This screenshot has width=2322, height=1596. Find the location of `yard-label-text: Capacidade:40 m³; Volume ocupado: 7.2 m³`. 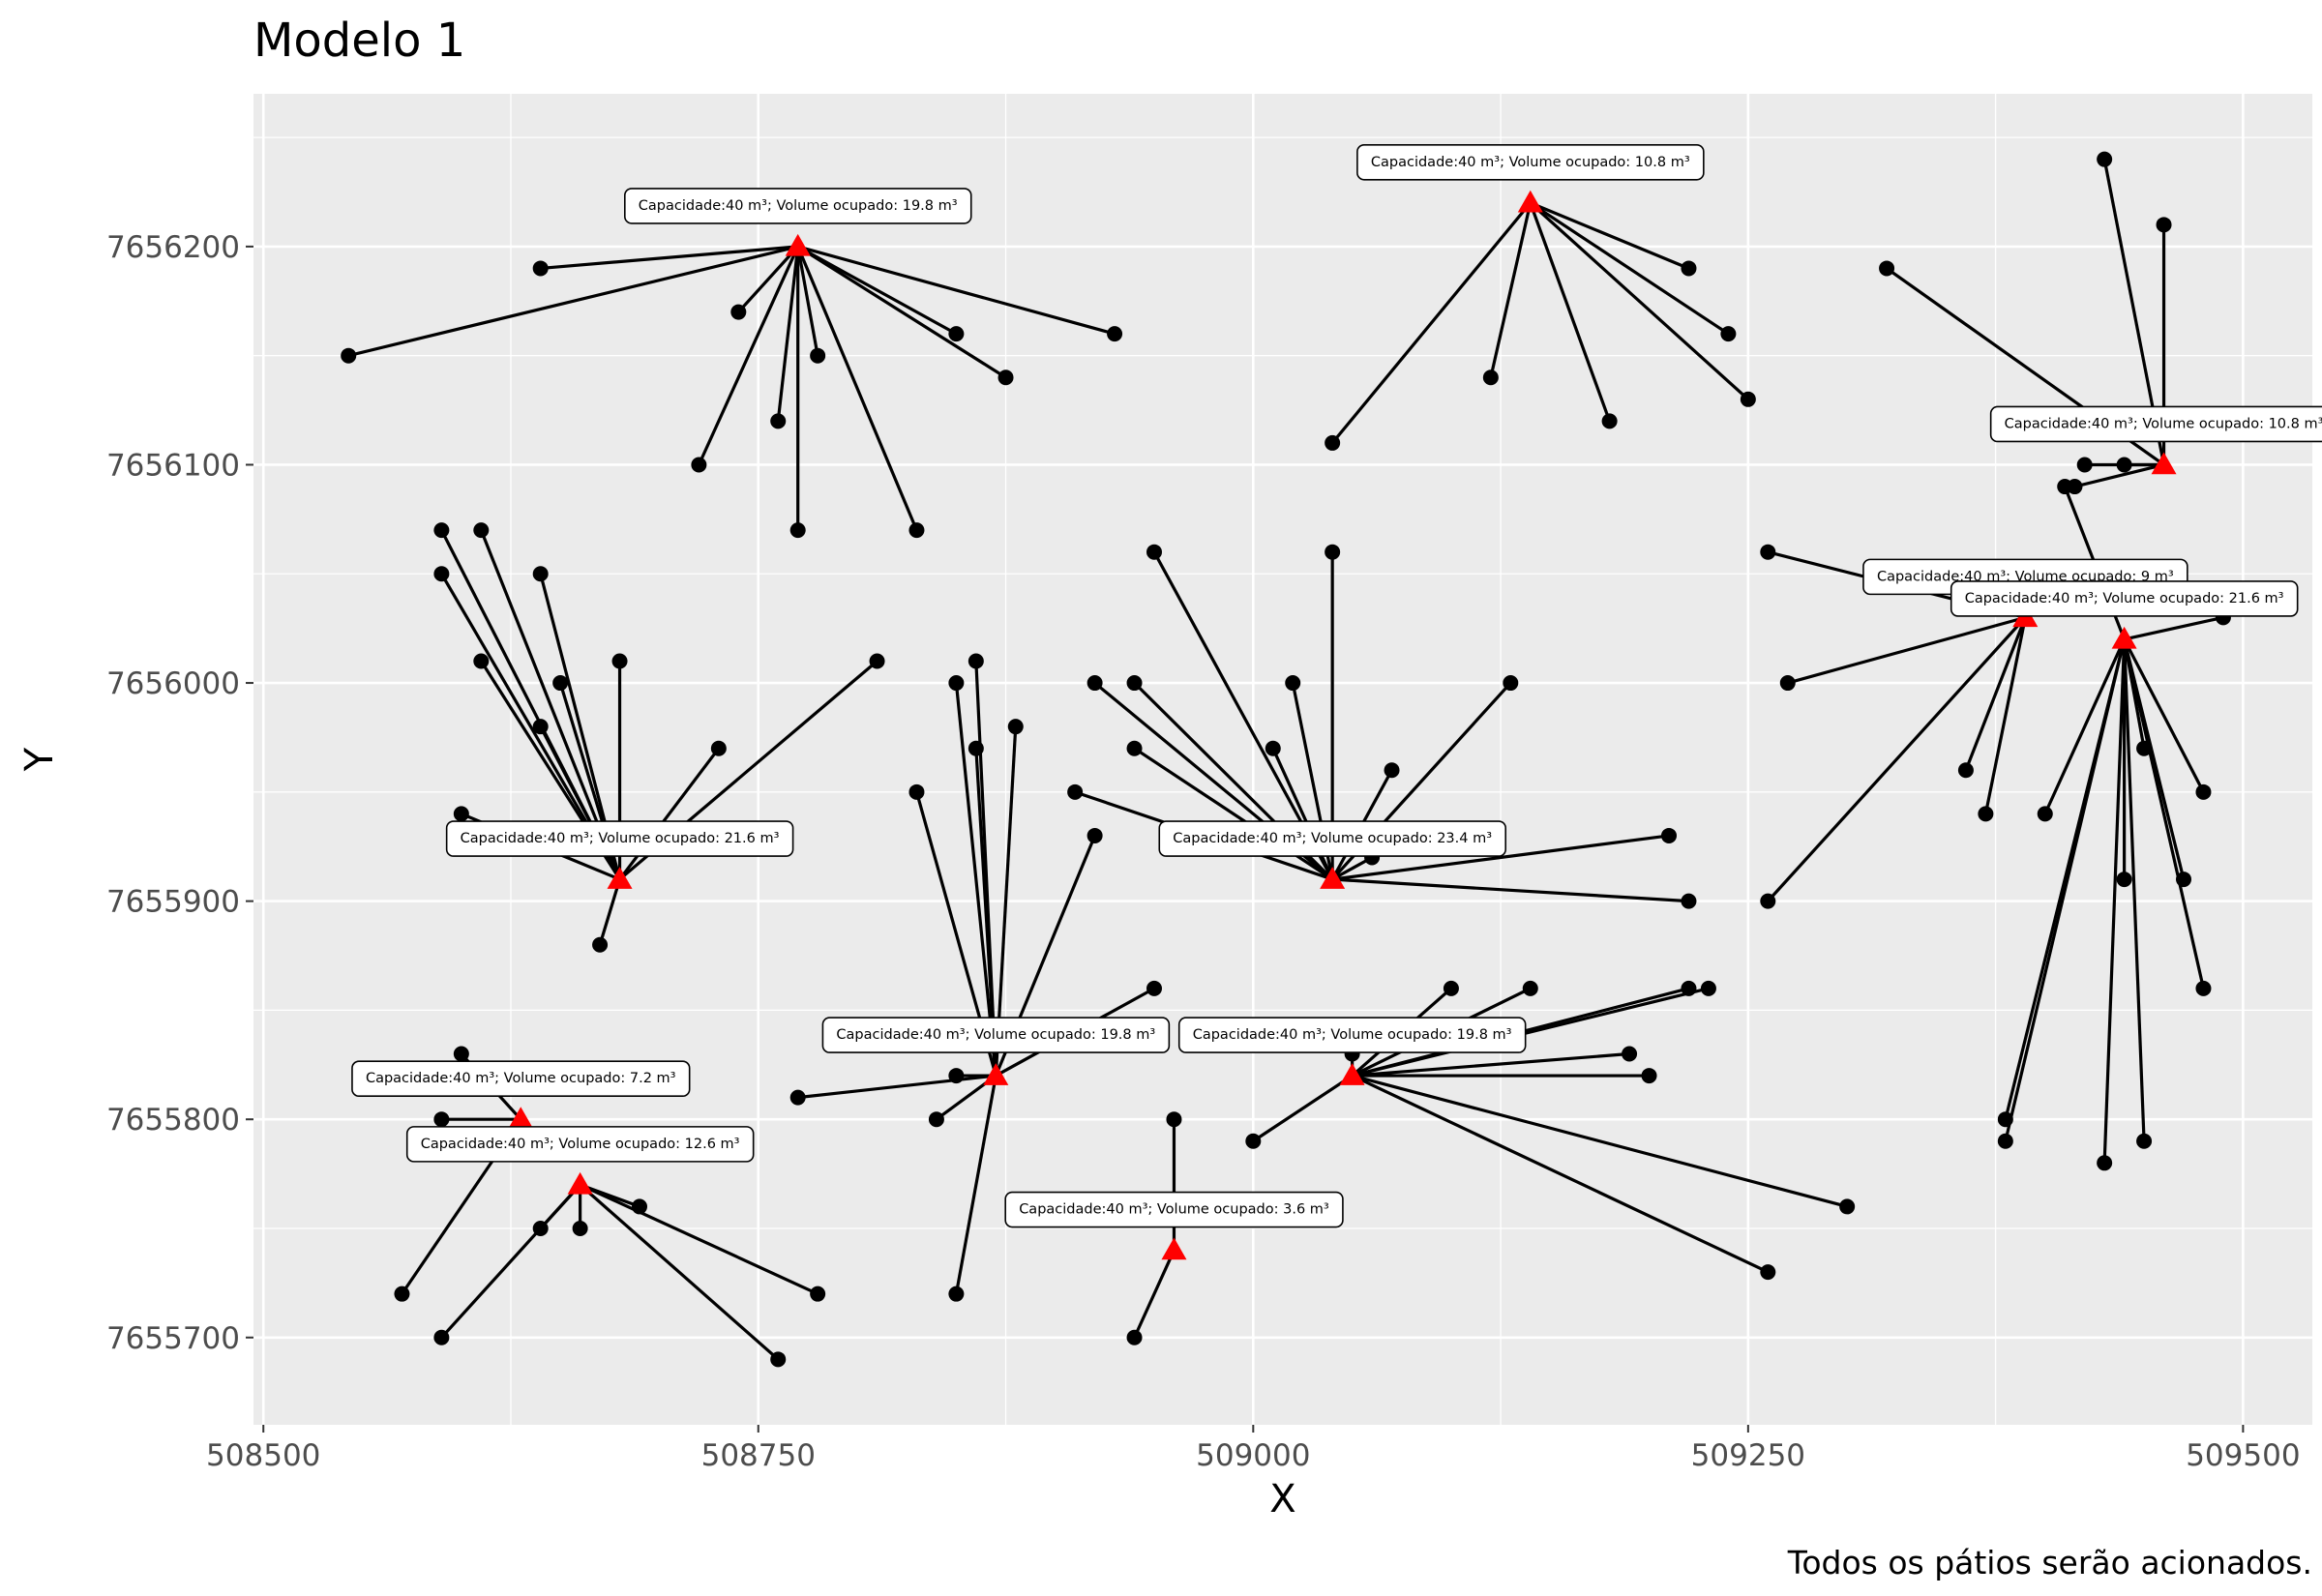

yard-label-text: Capacidade:40 m³; Volume ocupado: 7.2 m³ is located at coordinates (521, 1078).